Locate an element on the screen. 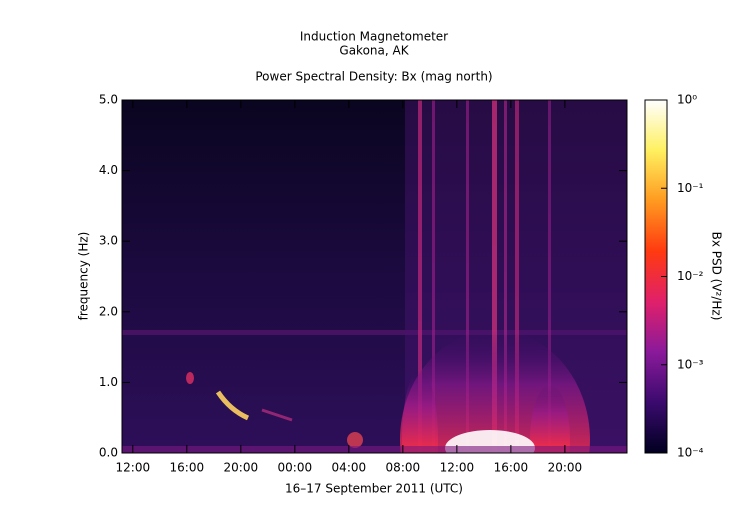 This screenshot has height=530, width=749. y-tick-label: 2.0 is located at coordinates (108, 311).